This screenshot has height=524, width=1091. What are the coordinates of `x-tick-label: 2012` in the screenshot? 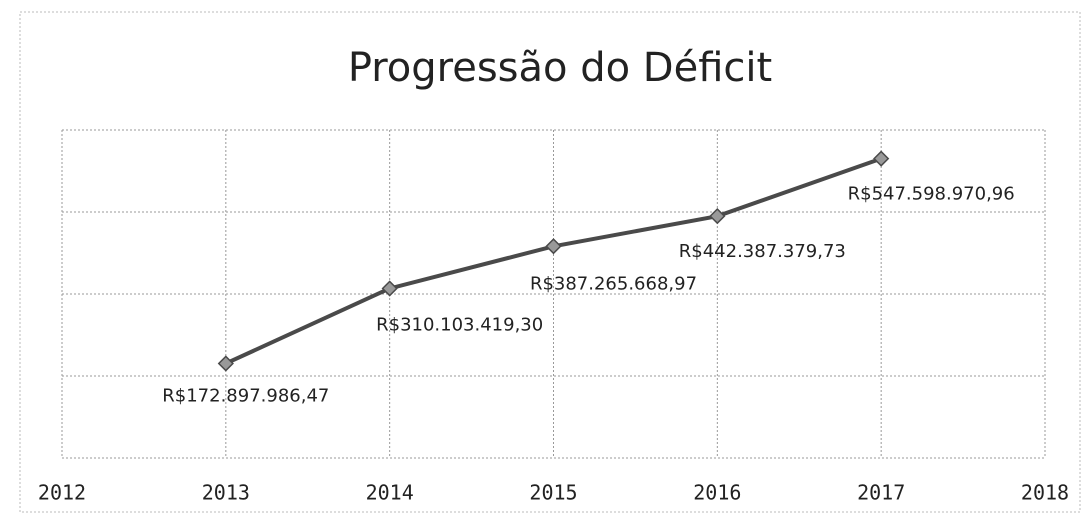 It's located at (62, 493).